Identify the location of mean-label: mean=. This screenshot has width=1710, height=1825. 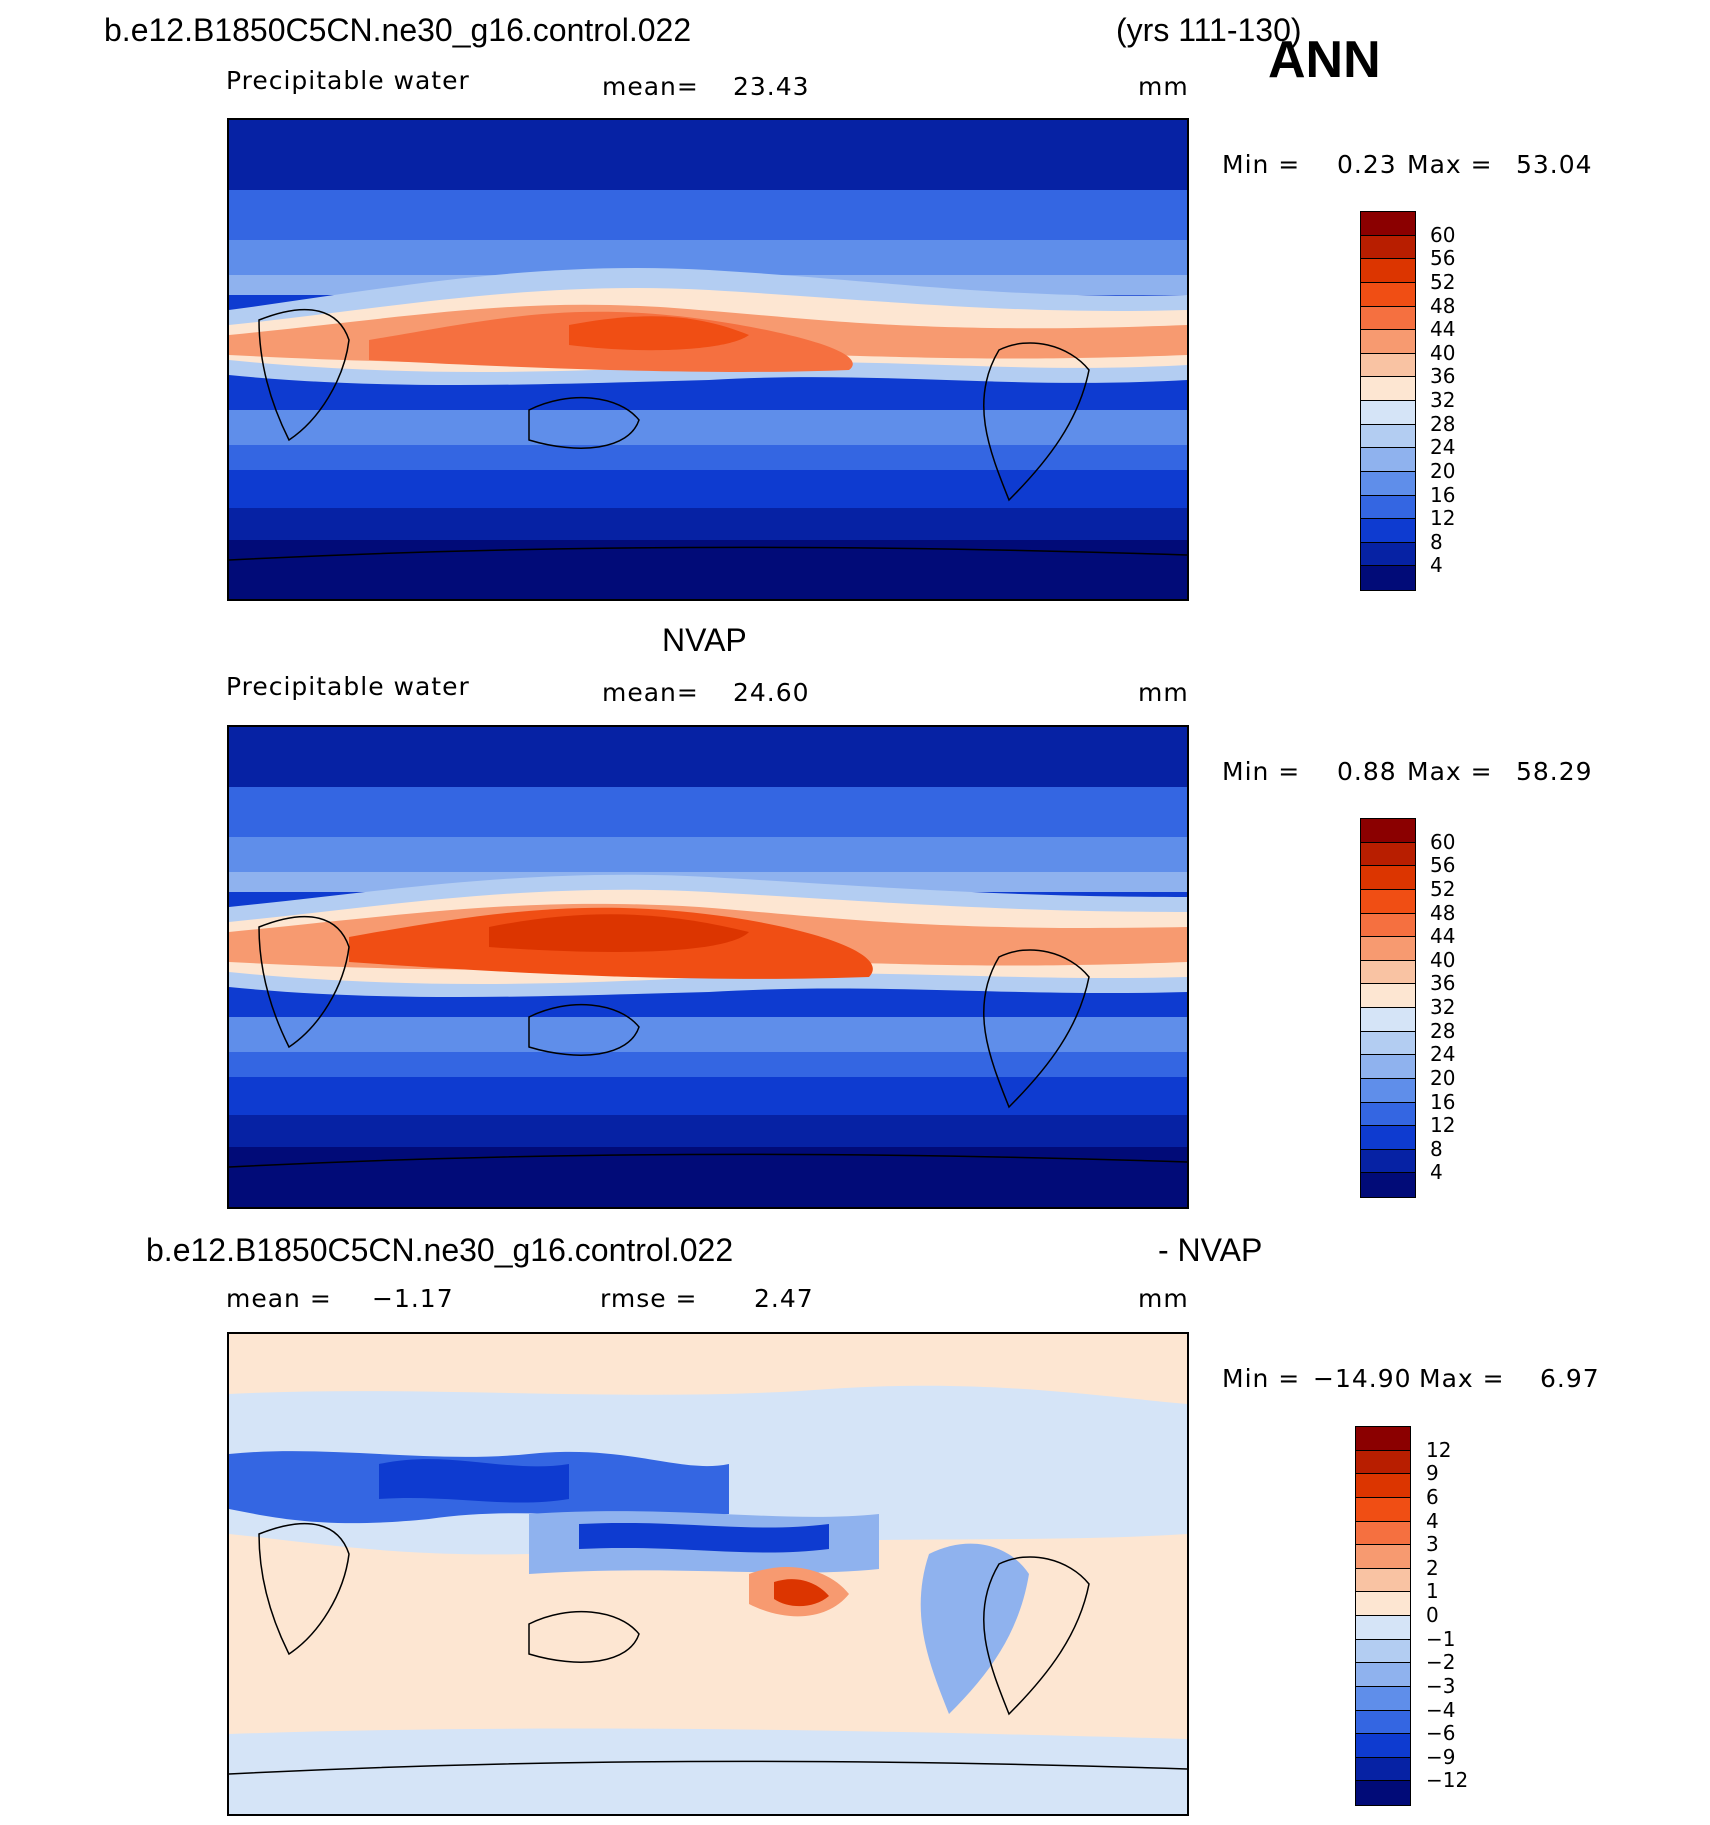
(650, 692).